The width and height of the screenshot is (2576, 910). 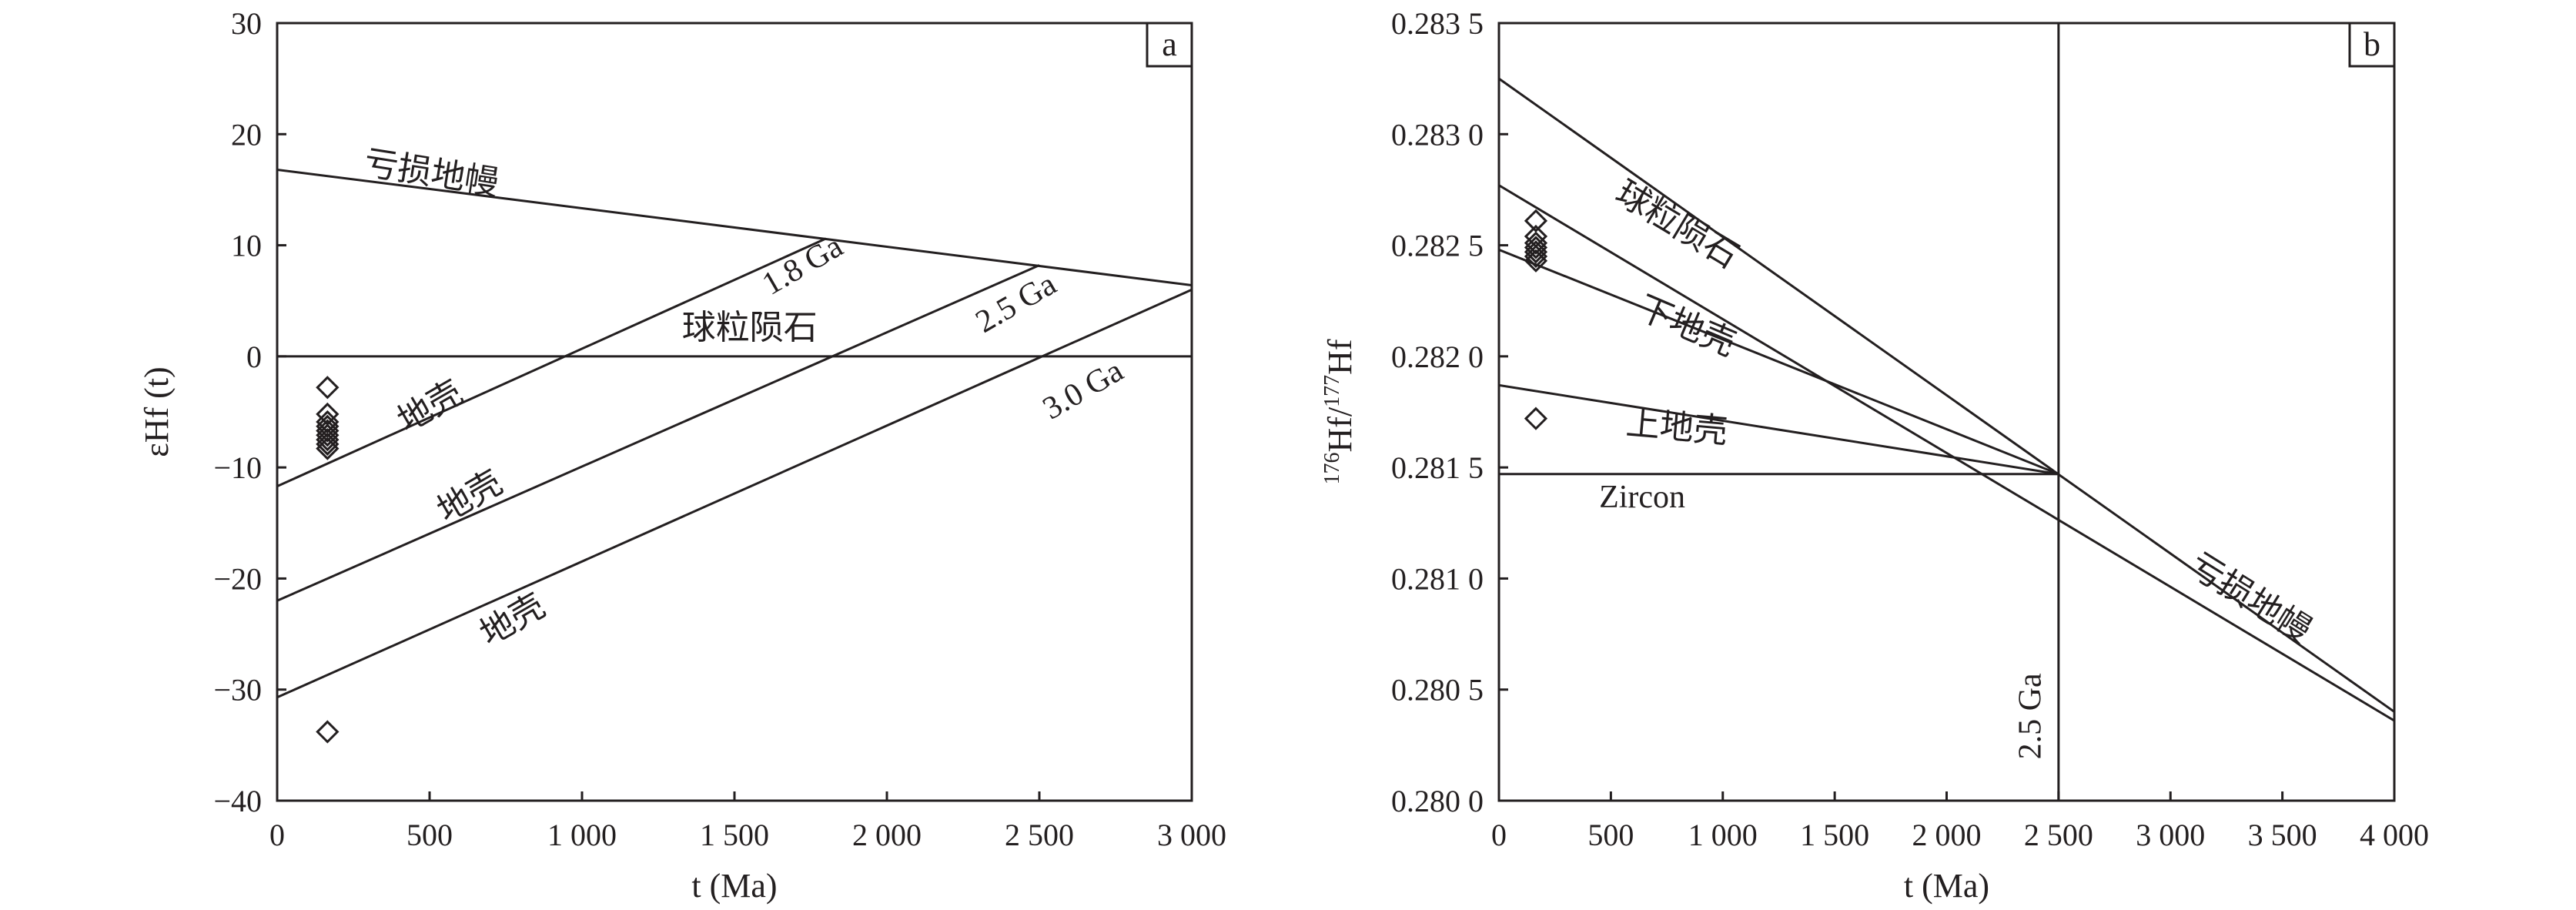 I want to click on line-annotation: 亏损地幔, so click(x=432, y=173).